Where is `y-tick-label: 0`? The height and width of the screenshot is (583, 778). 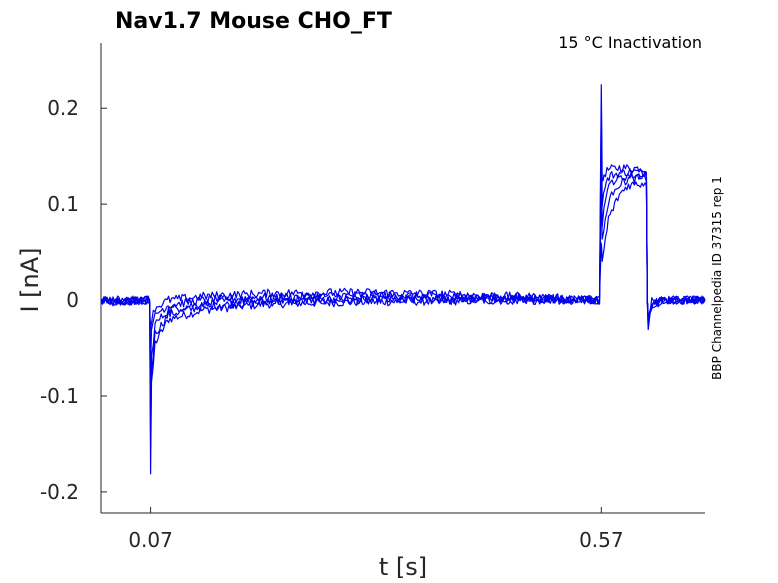 y-tick-label: 0 is located at coordinates (72, 300).